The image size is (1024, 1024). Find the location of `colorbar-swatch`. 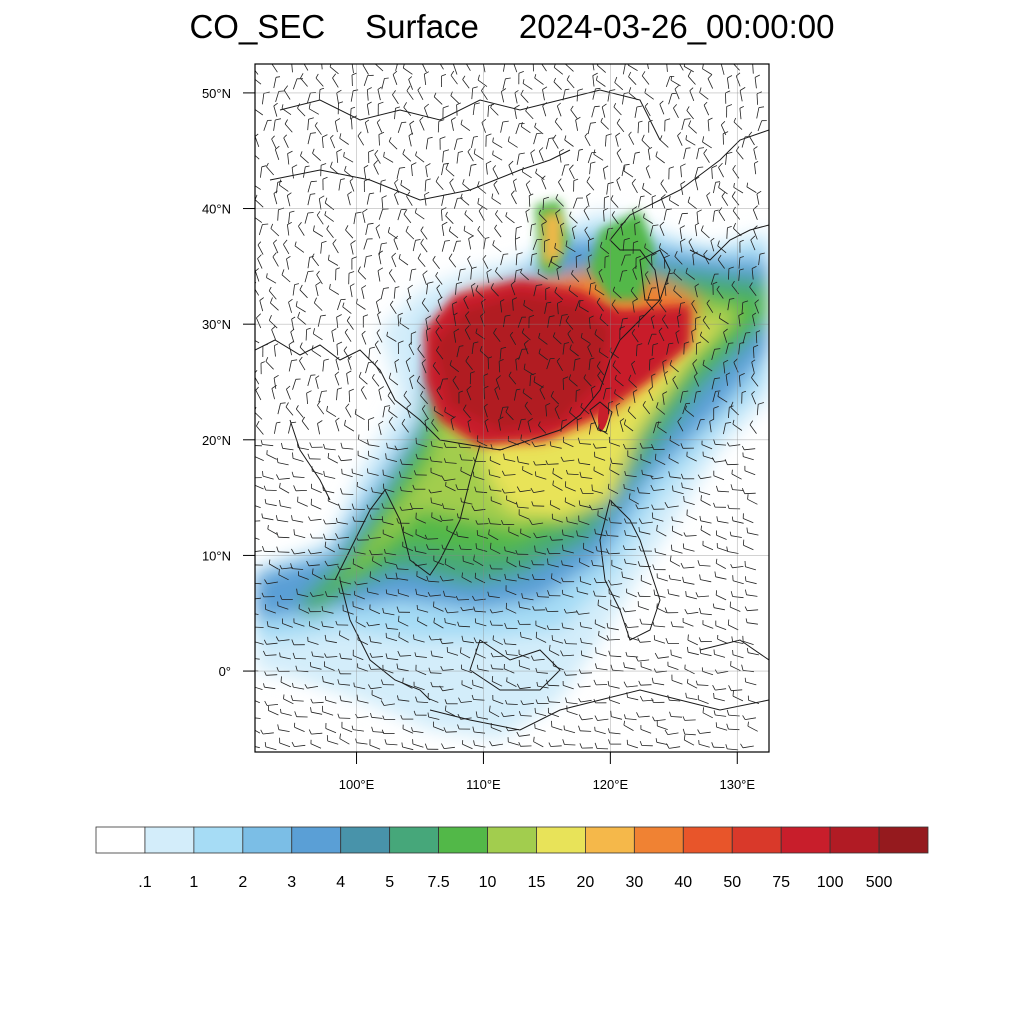

colorbar-swatch is located at coordinates (512, 840).